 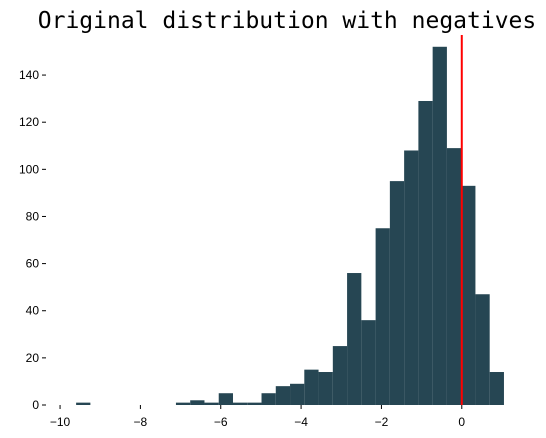 I want to click on y-tick-label: 20, so click(x=33, y=358).